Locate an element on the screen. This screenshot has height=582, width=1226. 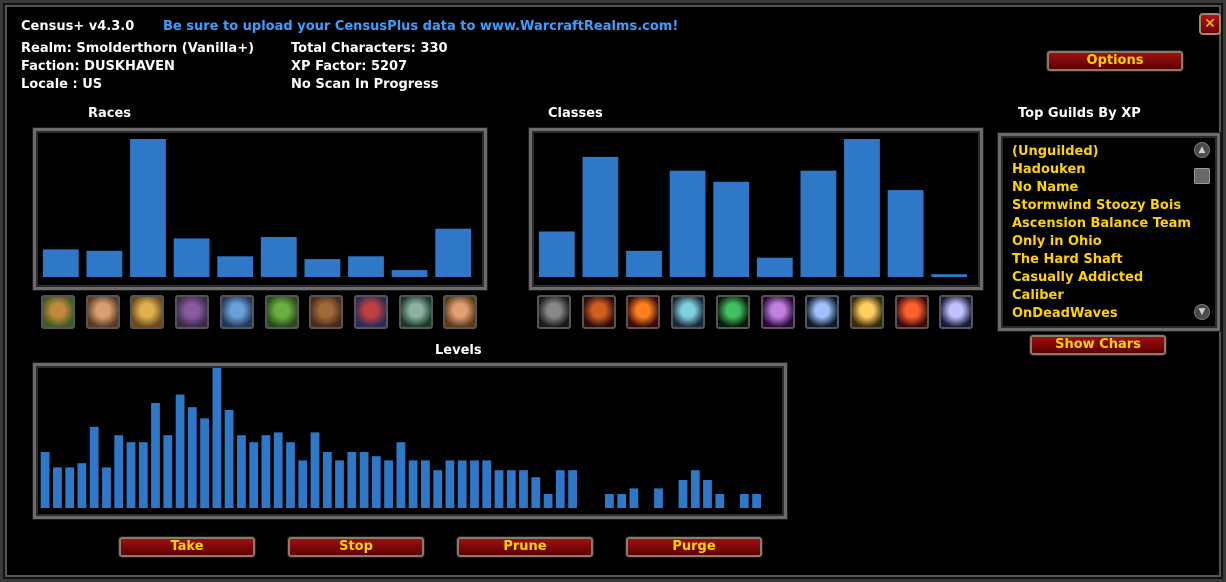
warrior-class-icon is located at coordinates (822, 312).